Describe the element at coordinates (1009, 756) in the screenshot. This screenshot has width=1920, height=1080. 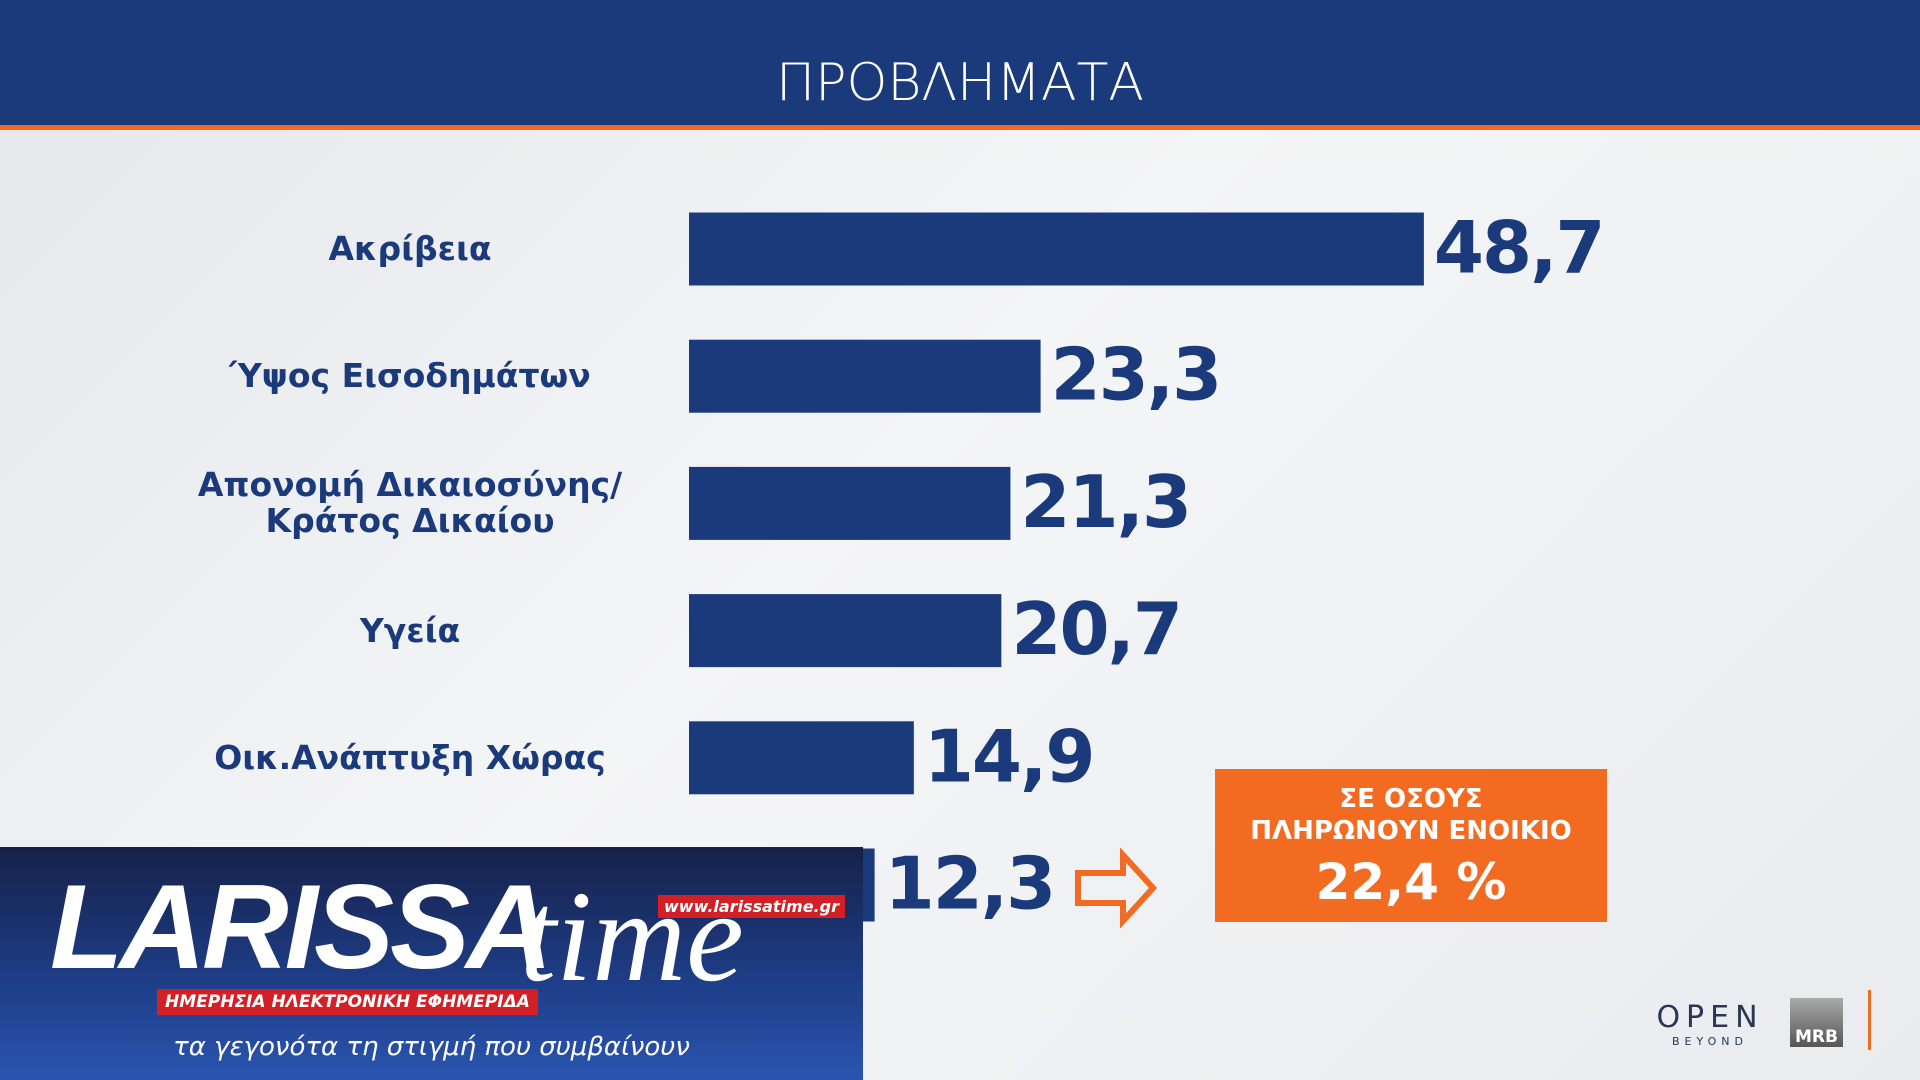
I see `value-label: 14,9` at that location.